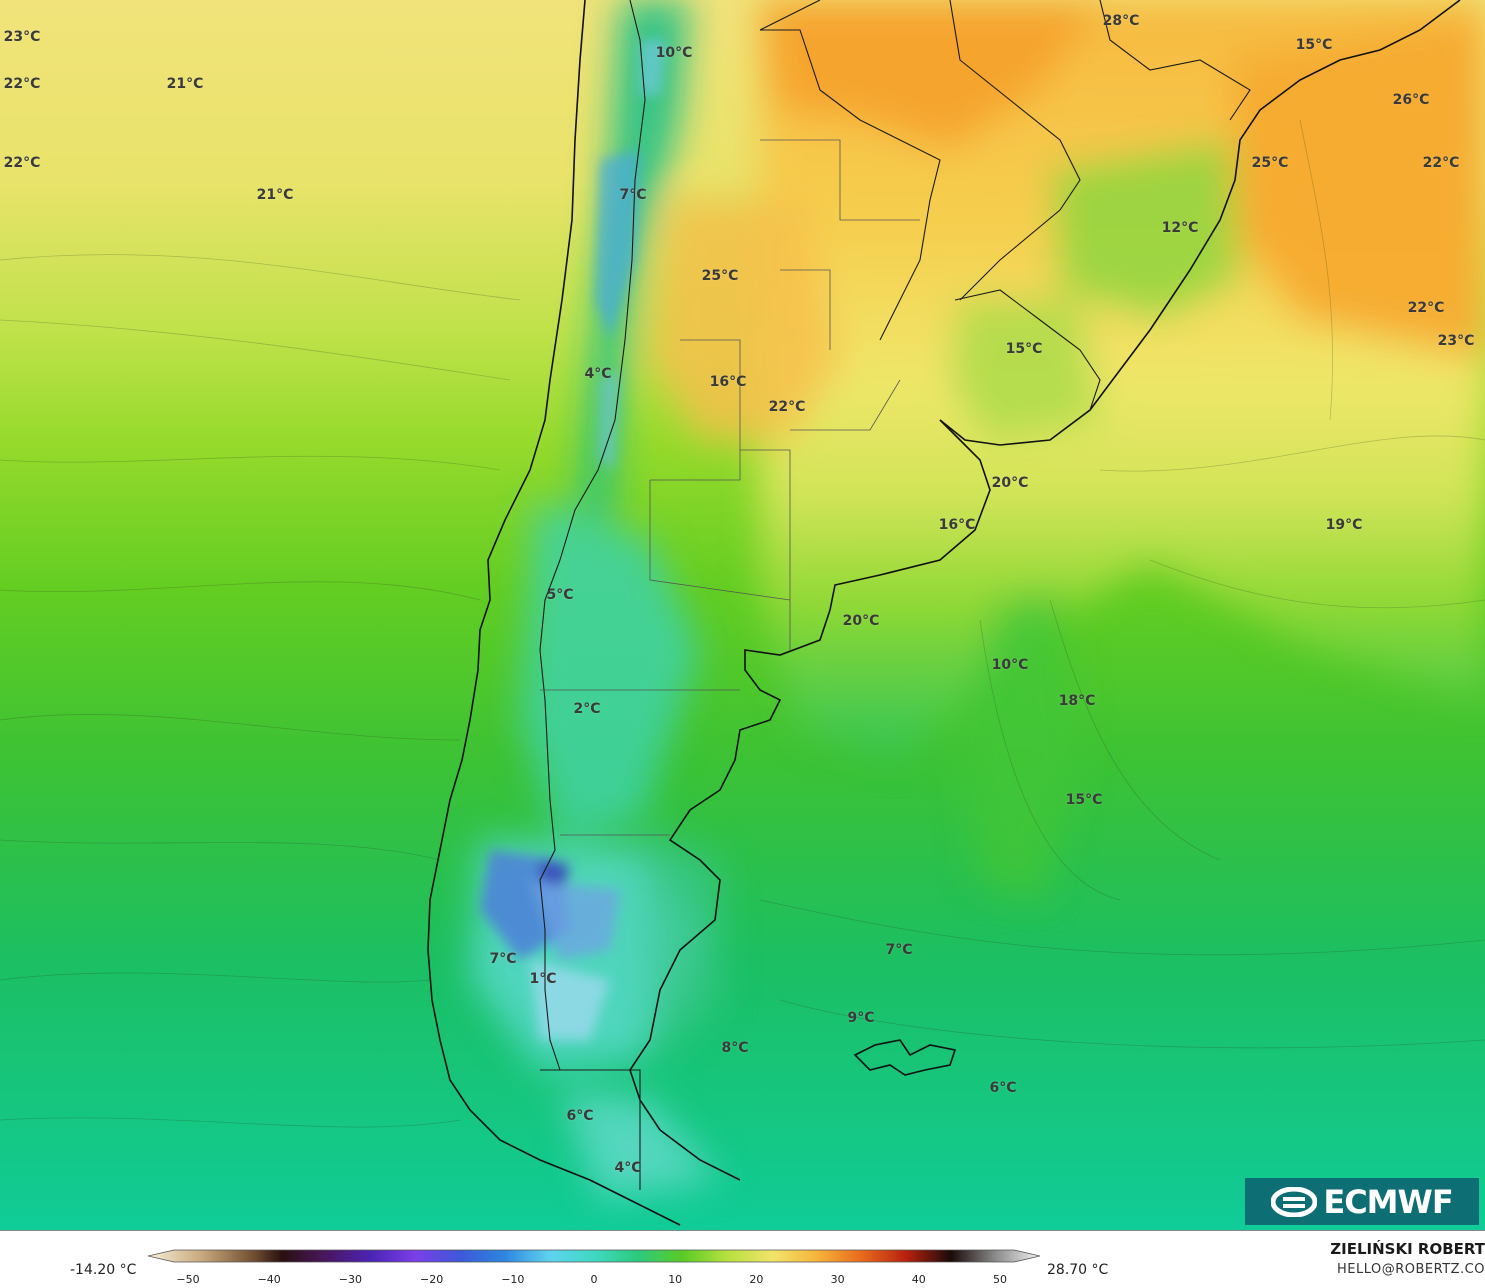 The image size is (1485, 1288). Describe the element at coordinates (103, 1270) in the screenshot. I see `colorbar-min-label: -14.20 °C` at that location.